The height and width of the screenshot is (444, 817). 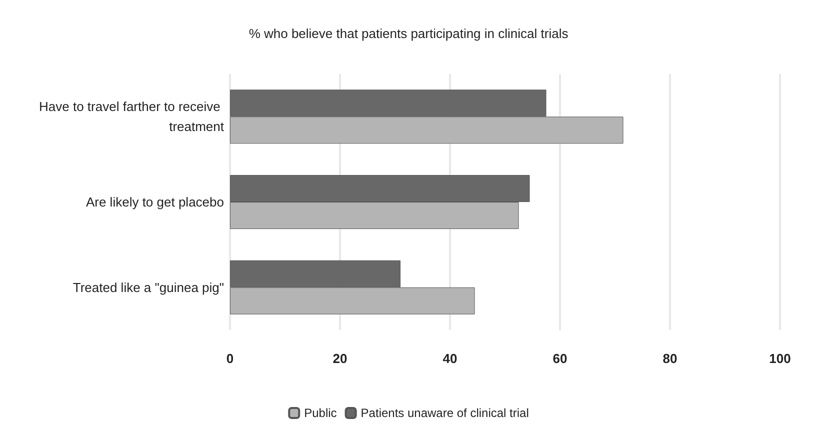 I want to click on legend-label: Patients unaware of clinical trial, so click(x=444, y=413).